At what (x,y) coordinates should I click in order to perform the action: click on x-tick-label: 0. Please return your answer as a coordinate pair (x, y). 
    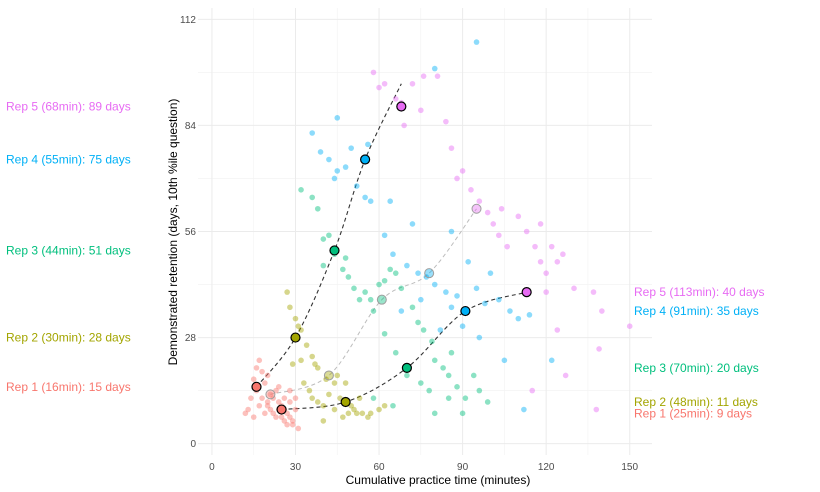
    Looking at the image, I should click on (212, 467).